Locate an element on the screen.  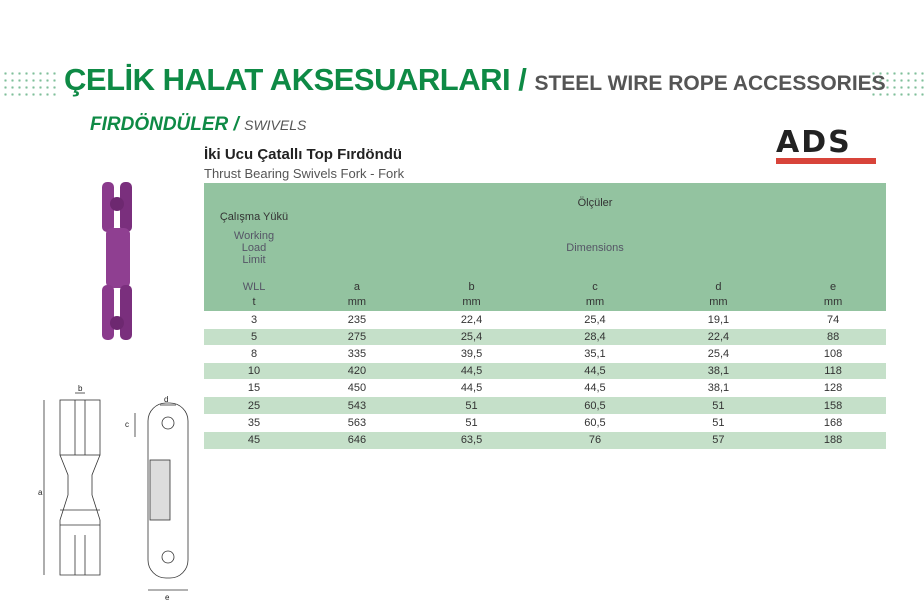
table-cell: 335 is located at coordinates (357, 353).